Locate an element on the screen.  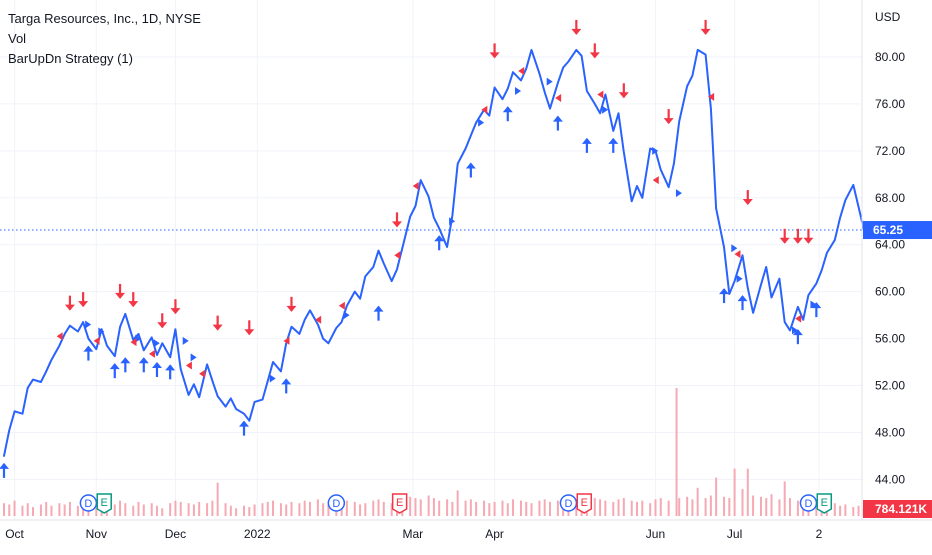
price-tick-label: 76.00 is located at coordinates (890, 104).